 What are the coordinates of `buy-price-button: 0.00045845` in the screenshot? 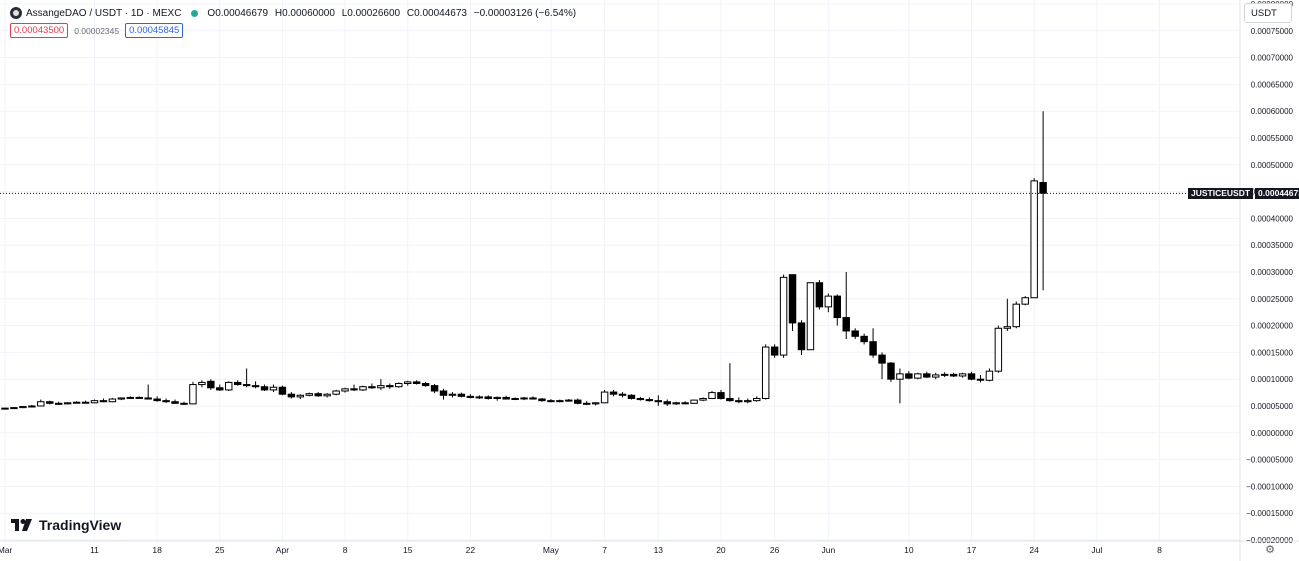 It's located at (154, 30).